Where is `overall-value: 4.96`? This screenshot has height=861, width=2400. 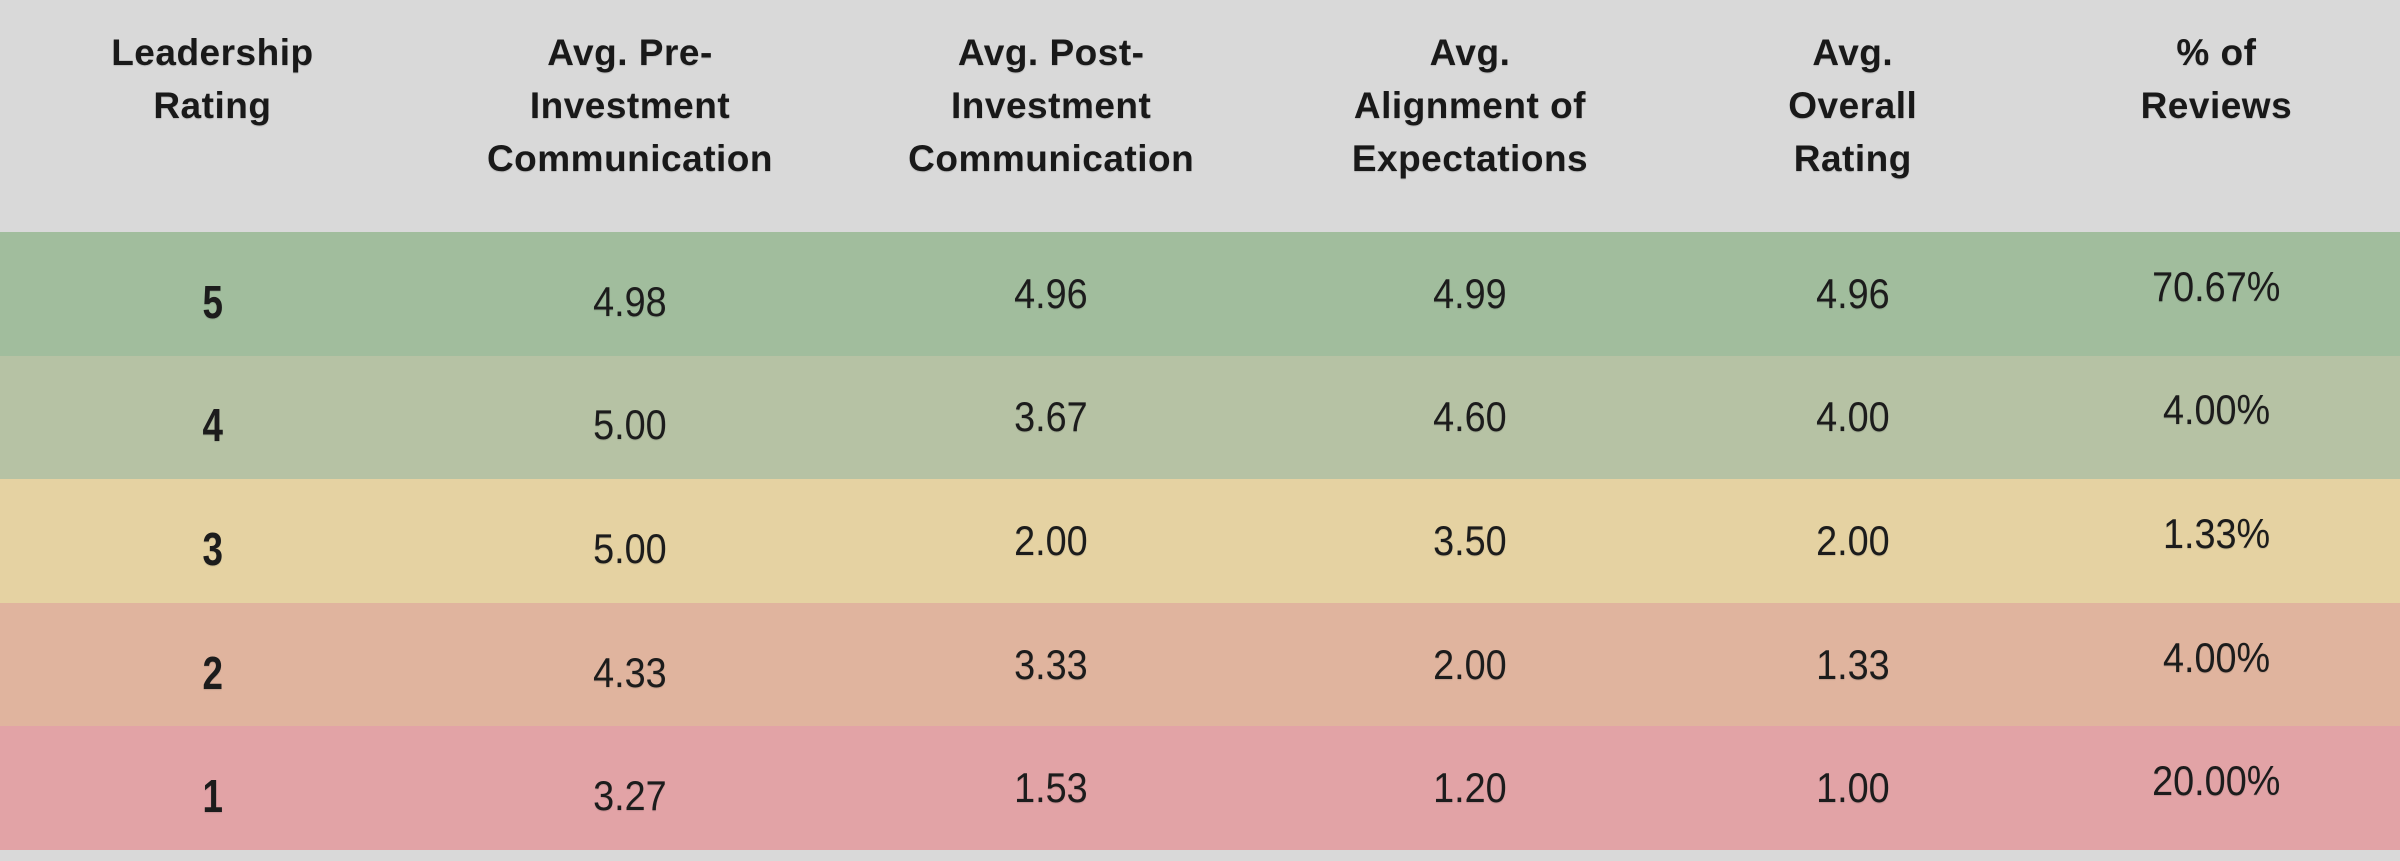 overall-value: 4.96 is located at coordinates (1852, 293).